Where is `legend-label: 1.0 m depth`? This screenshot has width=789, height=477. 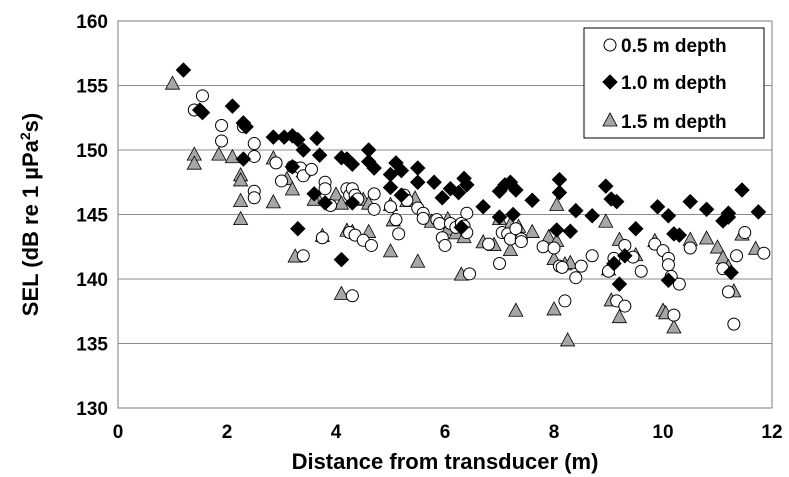
legend-label: 1.0 m depth is located at coordinates (674, 83).